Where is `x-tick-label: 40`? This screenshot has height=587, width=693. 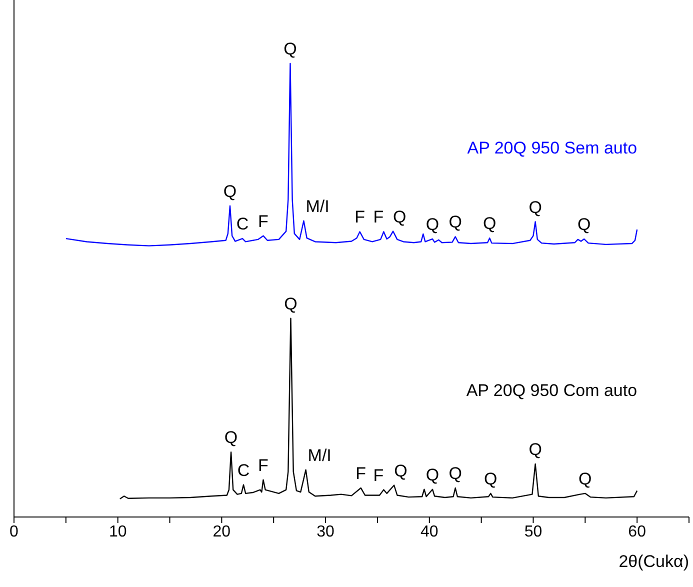
x-tick-label: 40 is located at coordinates (429, 531).